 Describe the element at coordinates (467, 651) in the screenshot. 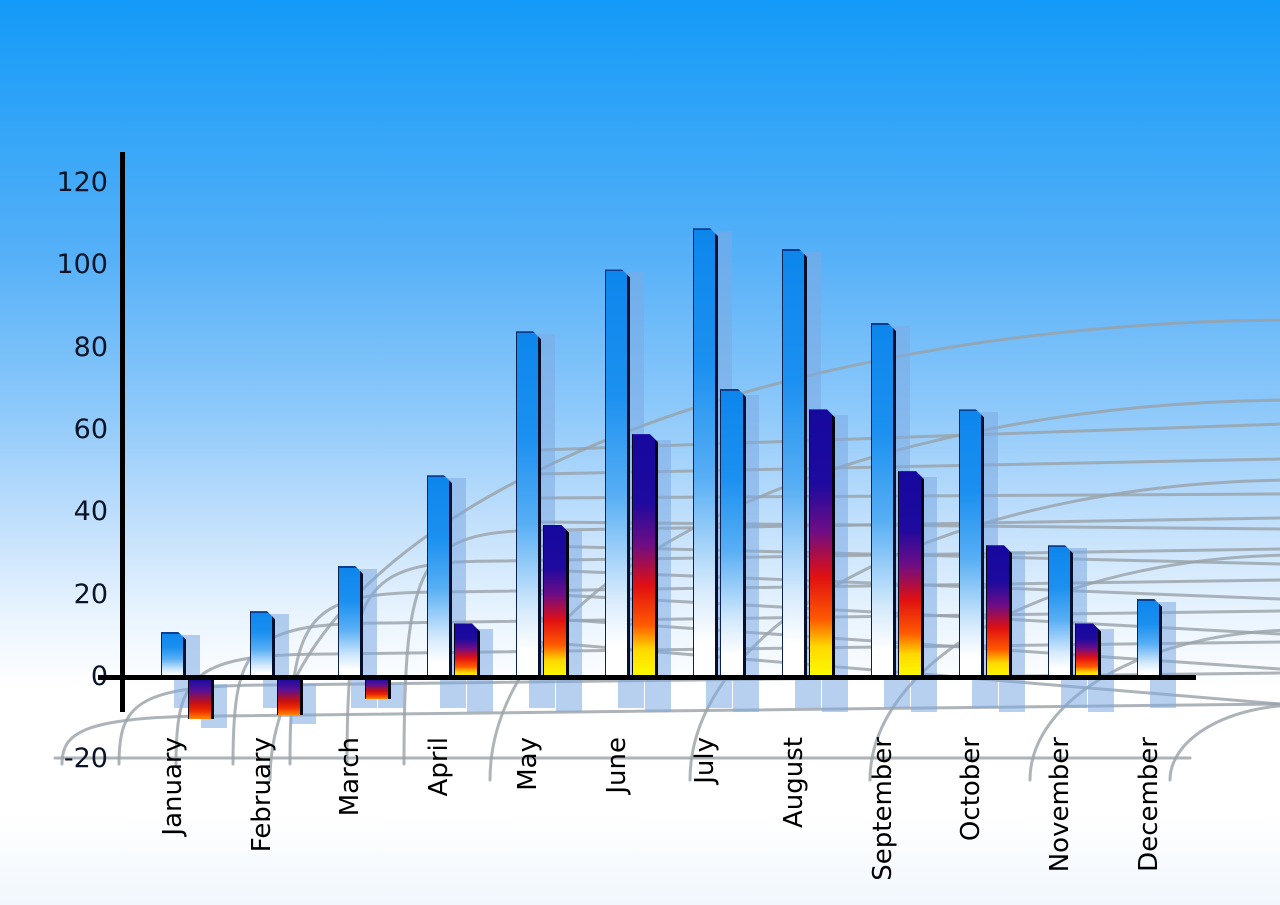

I see `bar-april-secondary` at that location.